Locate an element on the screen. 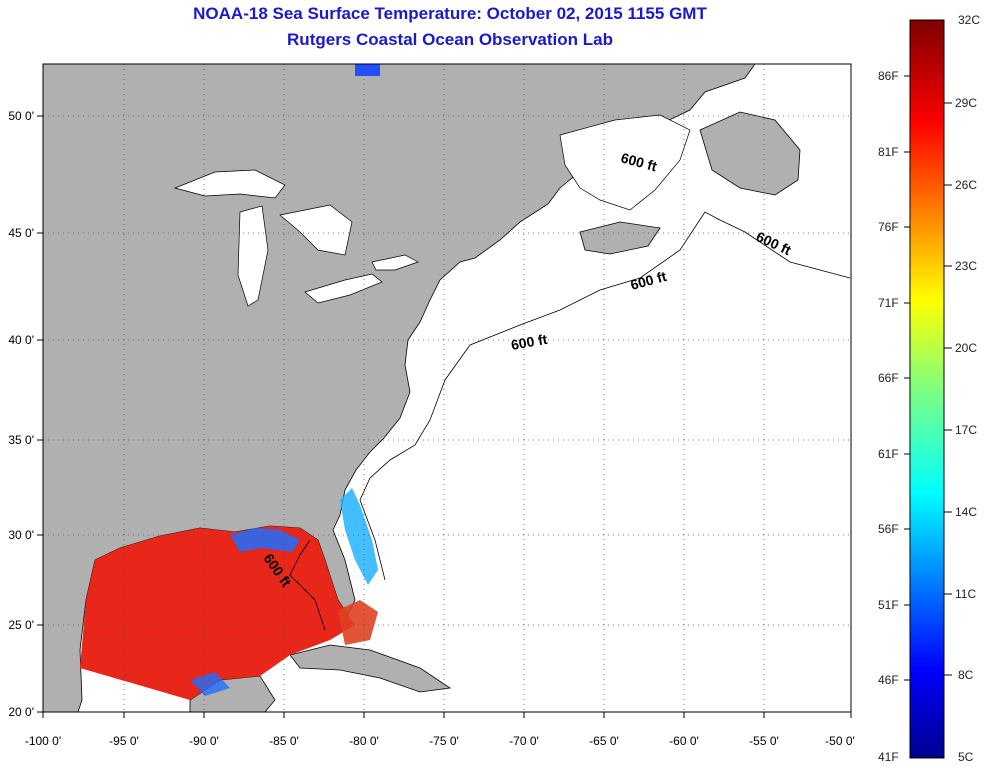 The height and width of the screenshot is (770, 984). colorbar-fahrenheit-label: 56F is located at coordinates (888, 529).